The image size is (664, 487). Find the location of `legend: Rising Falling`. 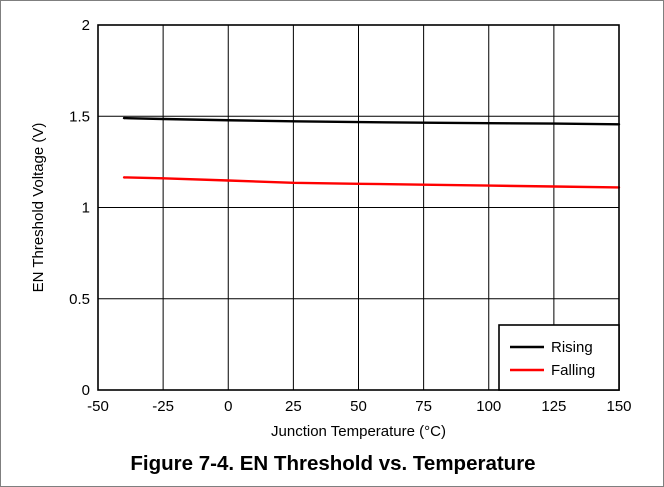

legend: Rising Falling is located at coordinates (559, 357).